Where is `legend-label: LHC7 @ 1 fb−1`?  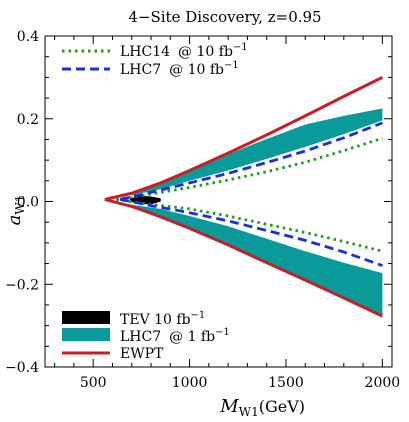 legend-label: LHC7 @ 1 fb−1 is located at coordinates (175, 336).